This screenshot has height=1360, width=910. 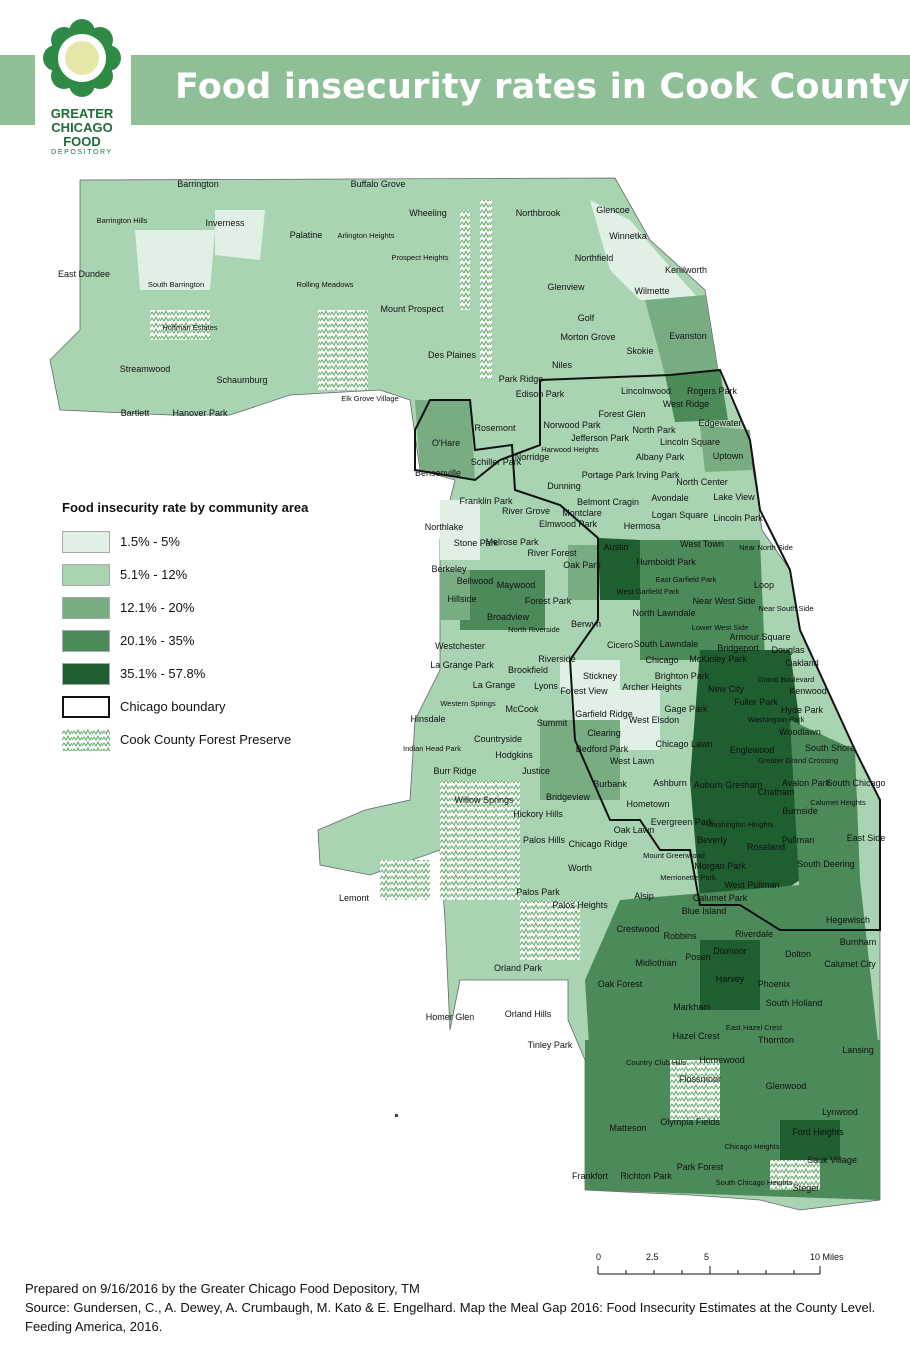 What do you see at coordinates (475, 581) in the screenshot?
I see `place-label: Bellwood` at bounding box center [475, 581].